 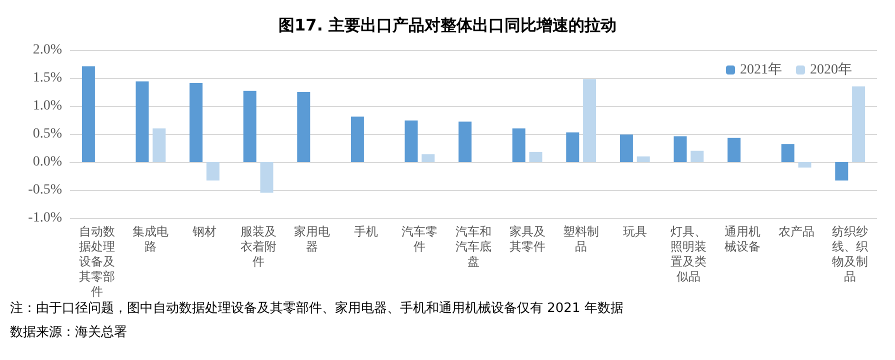 I want to click on x-tick-label: 服装及衣着附件, so click(x=258, y=246).